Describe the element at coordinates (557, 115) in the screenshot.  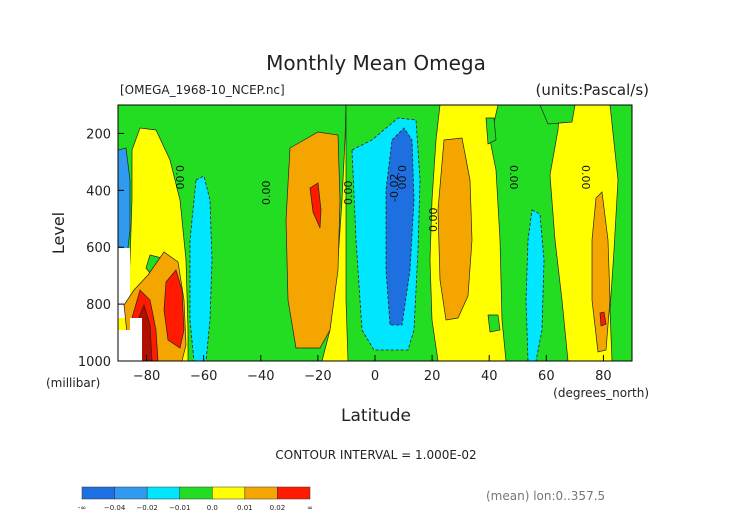
I see `green-blob-north-east` at that location.